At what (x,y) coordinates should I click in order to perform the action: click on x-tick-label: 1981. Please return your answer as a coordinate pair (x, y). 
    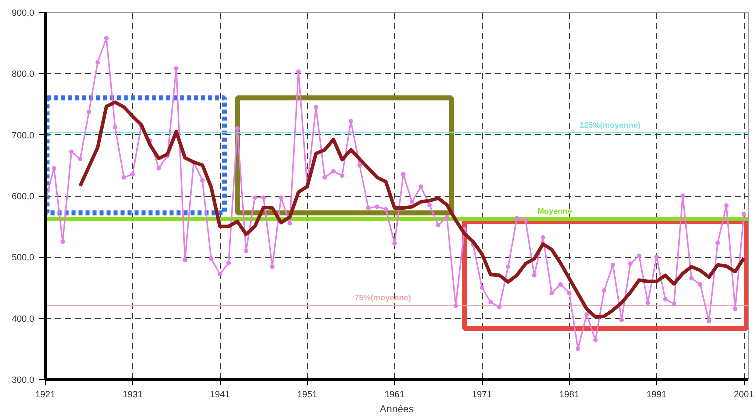
    Looking at the image, I should click on (569, 395).